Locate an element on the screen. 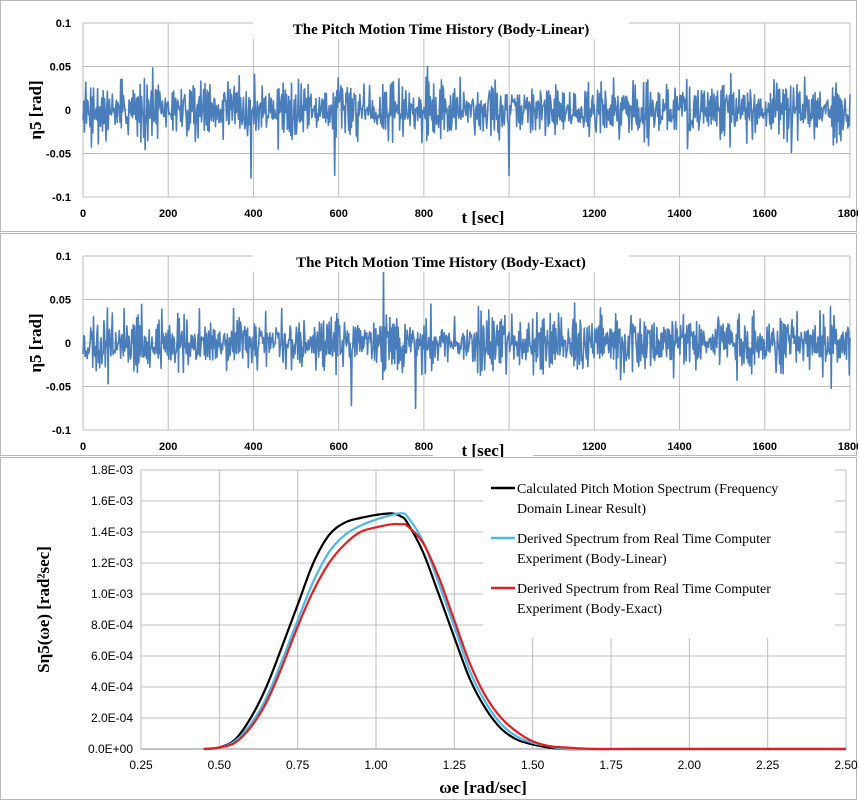 The image size is (859, 801). y-tick-label: 2.0E-04 is located at coordinates (112, 718).